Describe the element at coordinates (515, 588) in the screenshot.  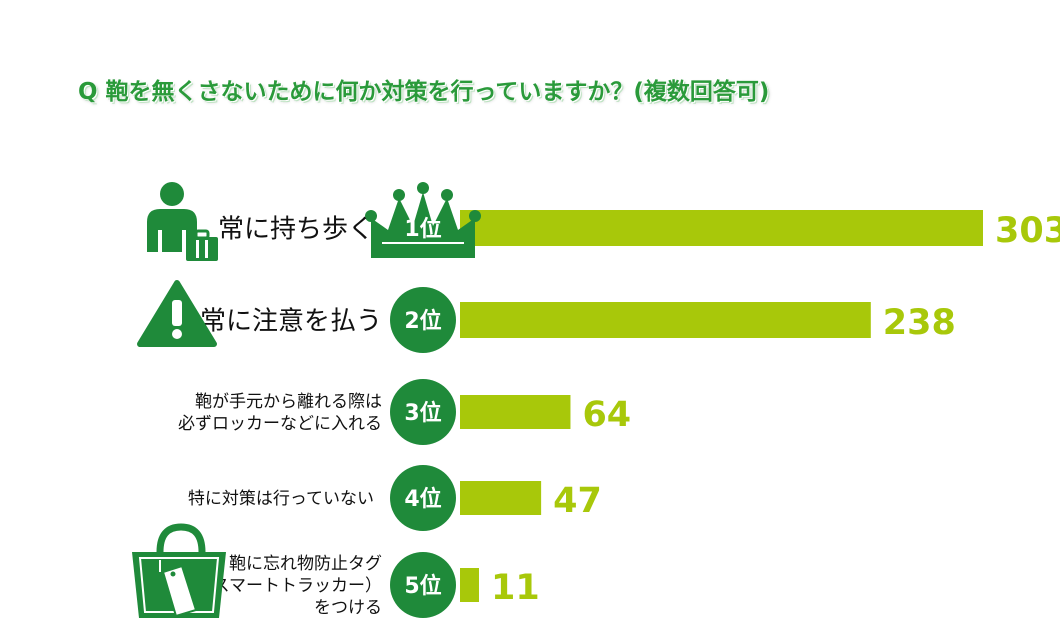
I see `value-label: 11` at that location.